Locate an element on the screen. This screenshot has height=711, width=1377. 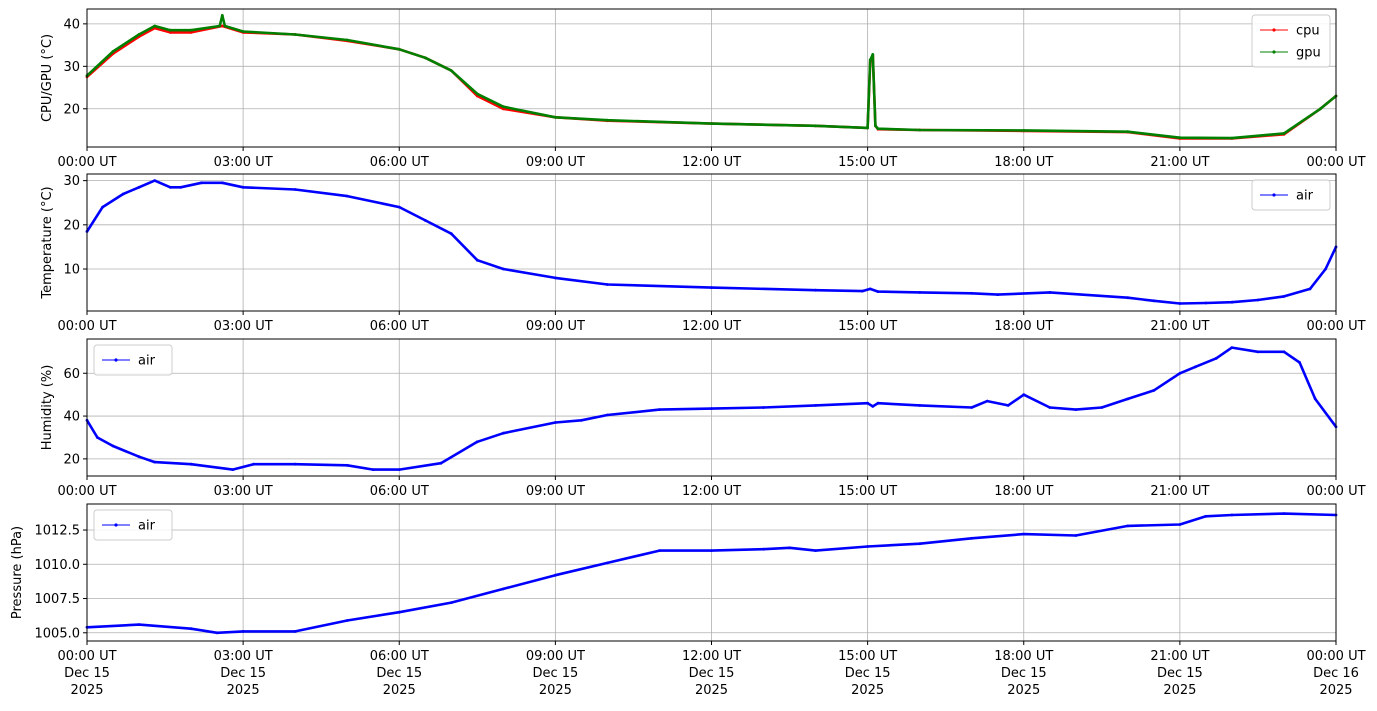
legend-marker-air is located at coordinates (116, 360).